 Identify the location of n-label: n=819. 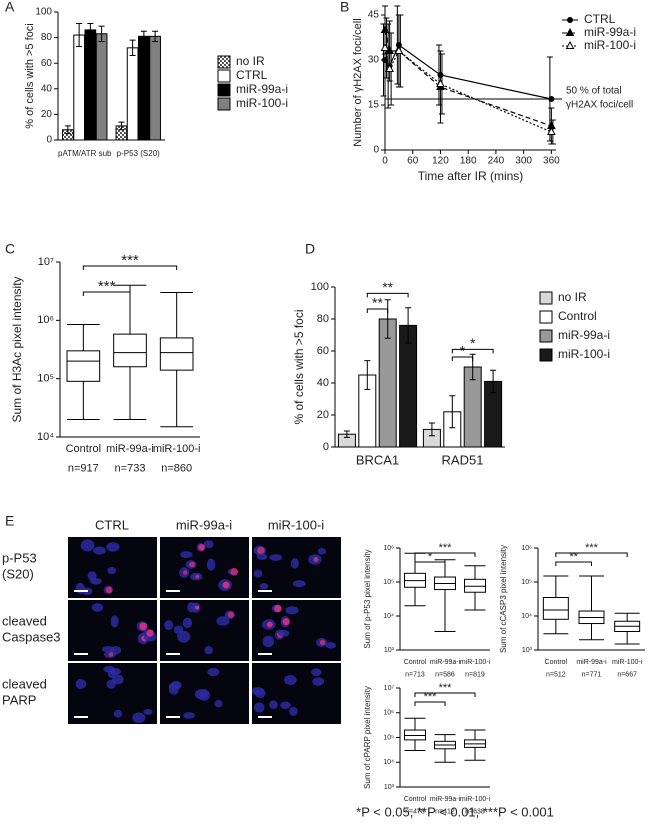
(475, 674).